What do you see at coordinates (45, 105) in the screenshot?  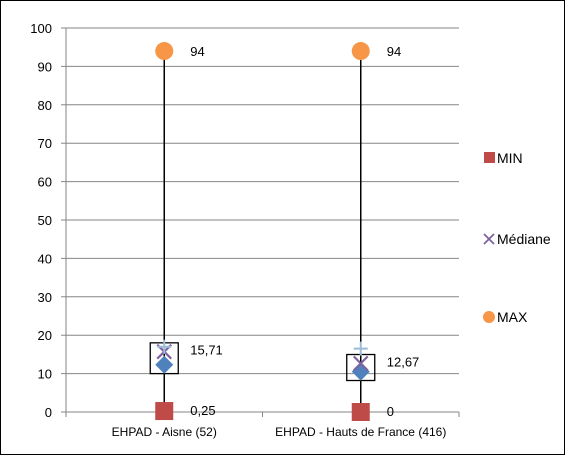 I see `y-tick-label: 80` at bounding box center [45, 105].